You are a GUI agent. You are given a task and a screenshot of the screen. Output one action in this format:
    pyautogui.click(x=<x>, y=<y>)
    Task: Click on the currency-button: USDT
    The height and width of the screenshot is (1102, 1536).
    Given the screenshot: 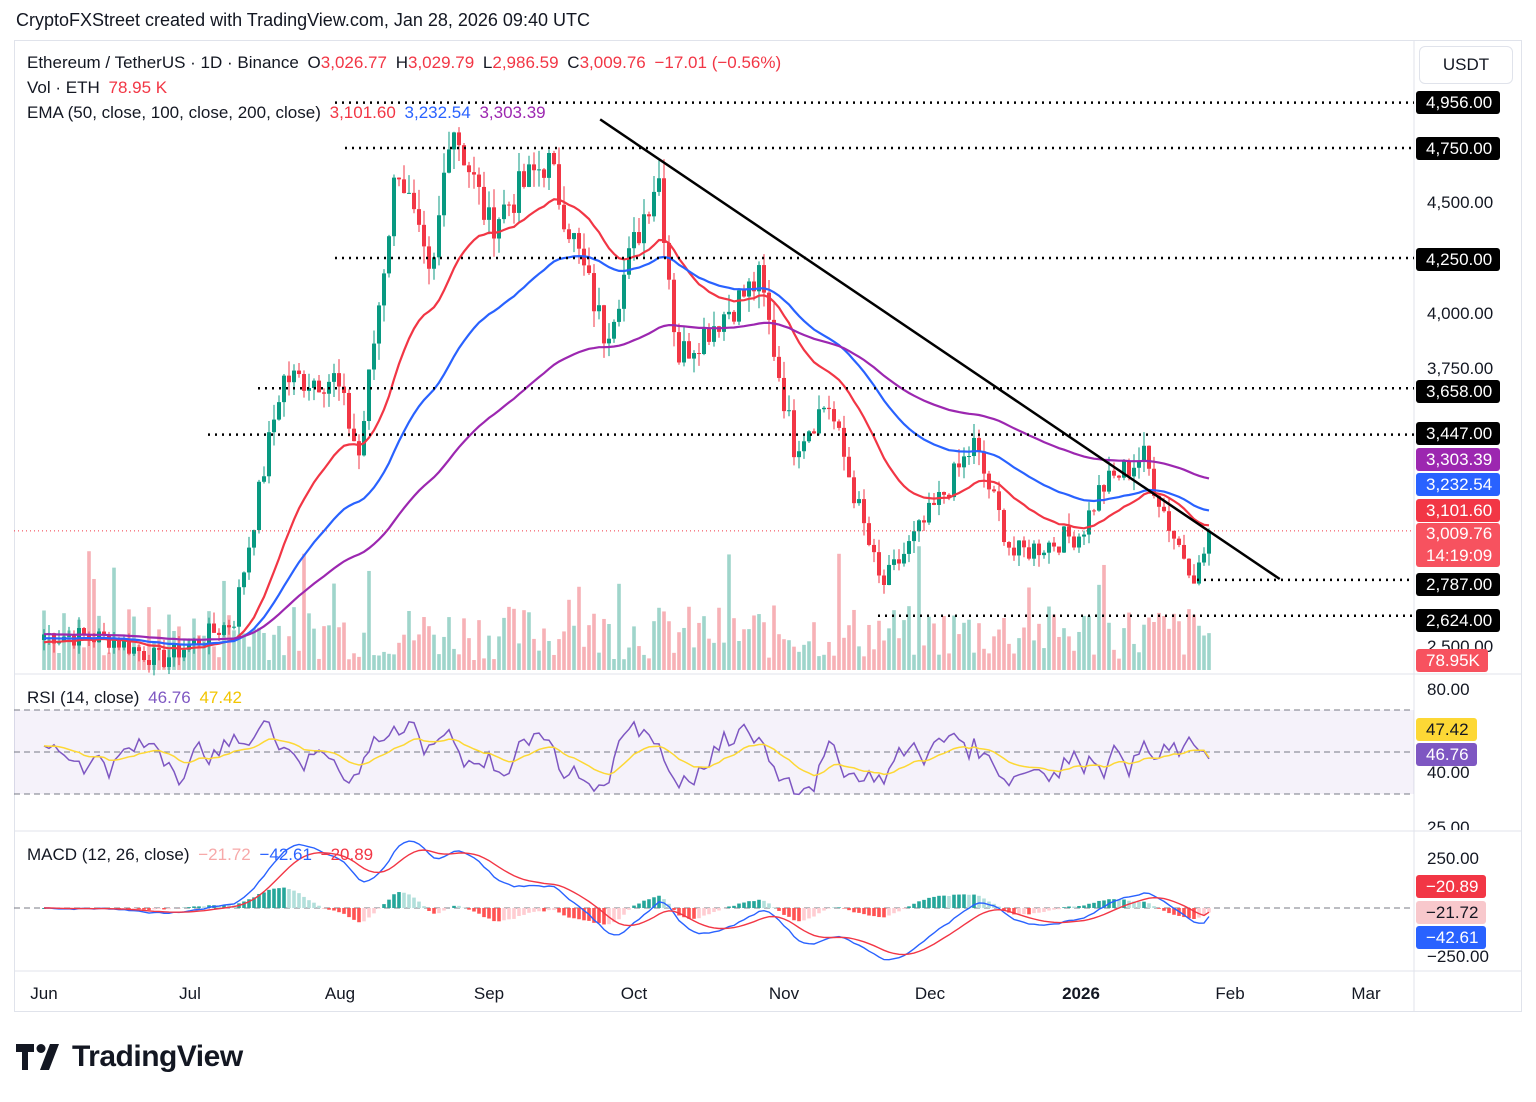 What is the action you would take?
    pyautogui.click(x=1466, y=65)
    